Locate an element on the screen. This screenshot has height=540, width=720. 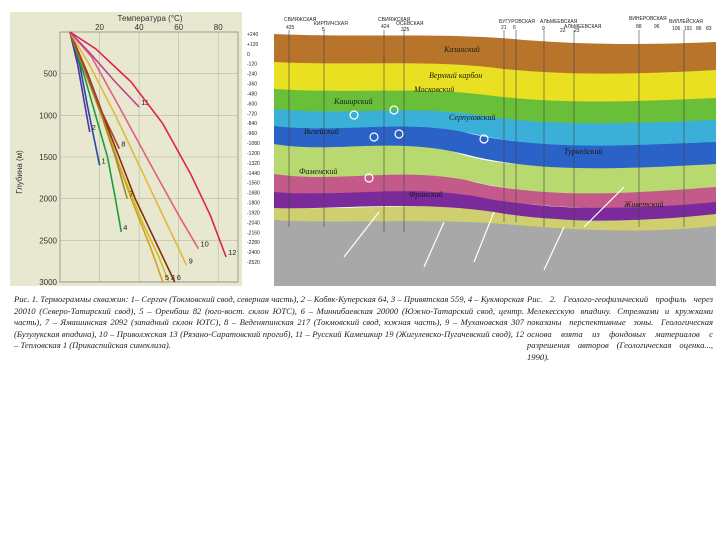
well-number: 23 is located at coordinates (577, 31).